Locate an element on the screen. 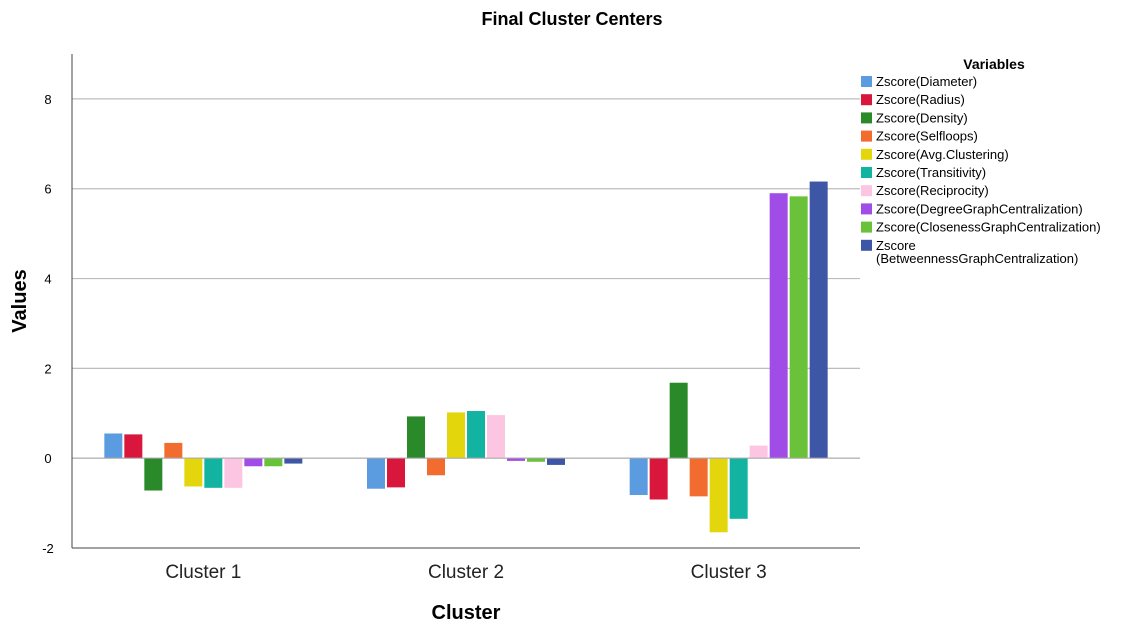  legend-title: Variables is located at coordinates (994, 64).